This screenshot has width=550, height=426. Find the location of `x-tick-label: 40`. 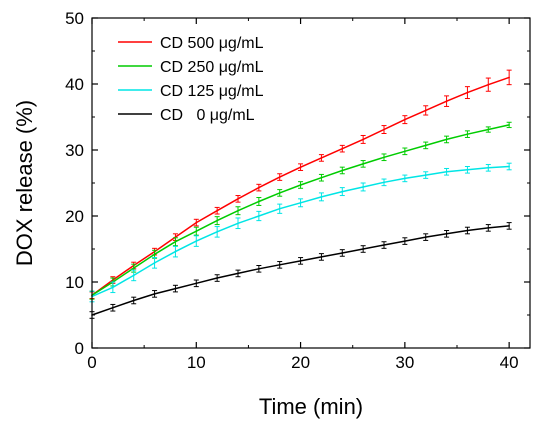

x-tick-label: 40 is located at coordinates (509, 362).